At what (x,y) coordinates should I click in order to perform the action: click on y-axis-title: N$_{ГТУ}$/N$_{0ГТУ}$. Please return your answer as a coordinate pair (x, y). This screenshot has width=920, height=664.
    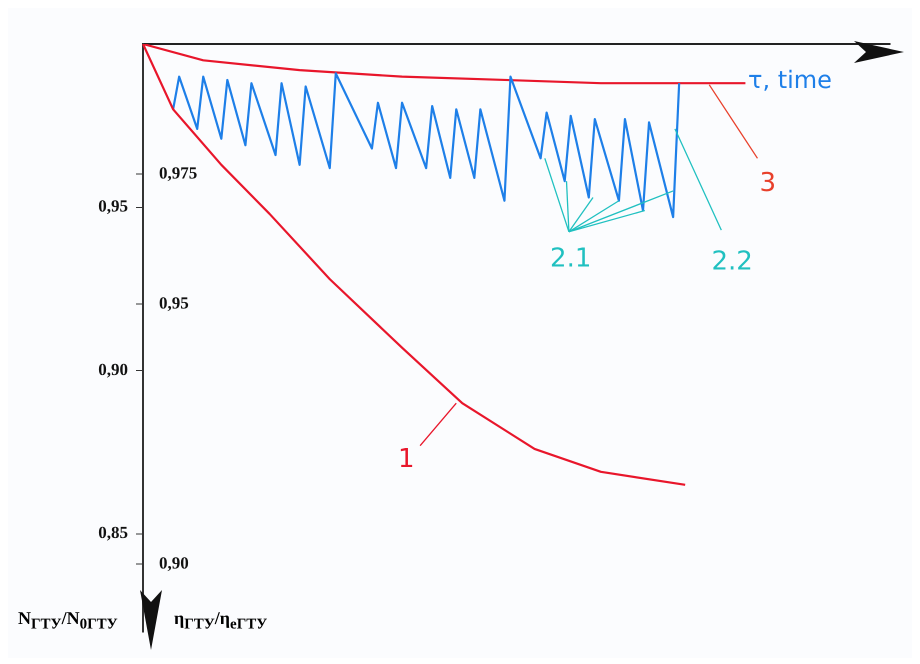
    Looking at the image, I should click on (68, 621).